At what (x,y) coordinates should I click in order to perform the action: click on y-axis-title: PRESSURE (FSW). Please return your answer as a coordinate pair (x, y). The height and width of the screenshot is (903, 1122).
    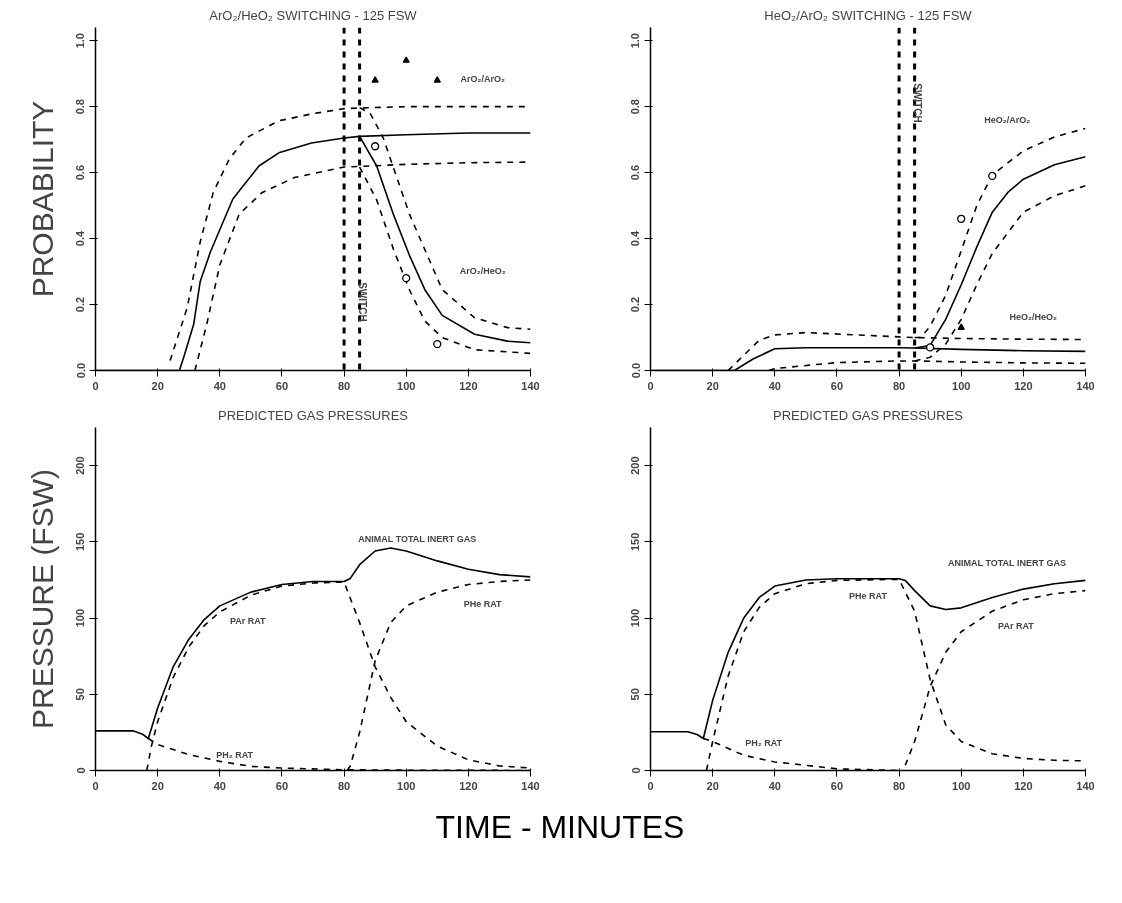
    Looking at the image, I should click on (42, 598).